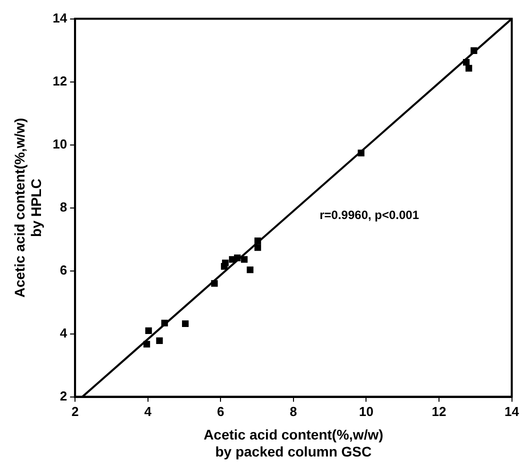 The height and width of the screenshot is (473, 530). I want to click on x-tick-label: 2, so click(75, 412).